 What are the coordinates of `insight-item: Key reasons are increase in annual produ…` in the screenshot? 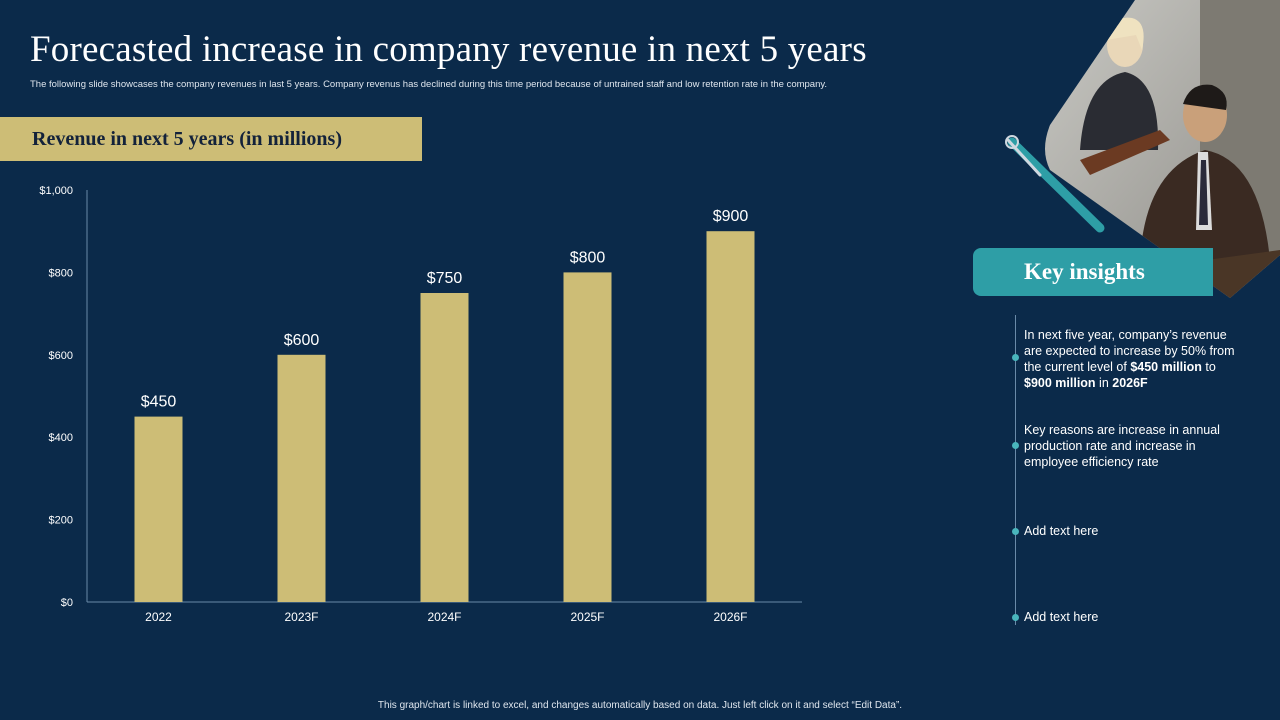 It's located at (1134, 446).